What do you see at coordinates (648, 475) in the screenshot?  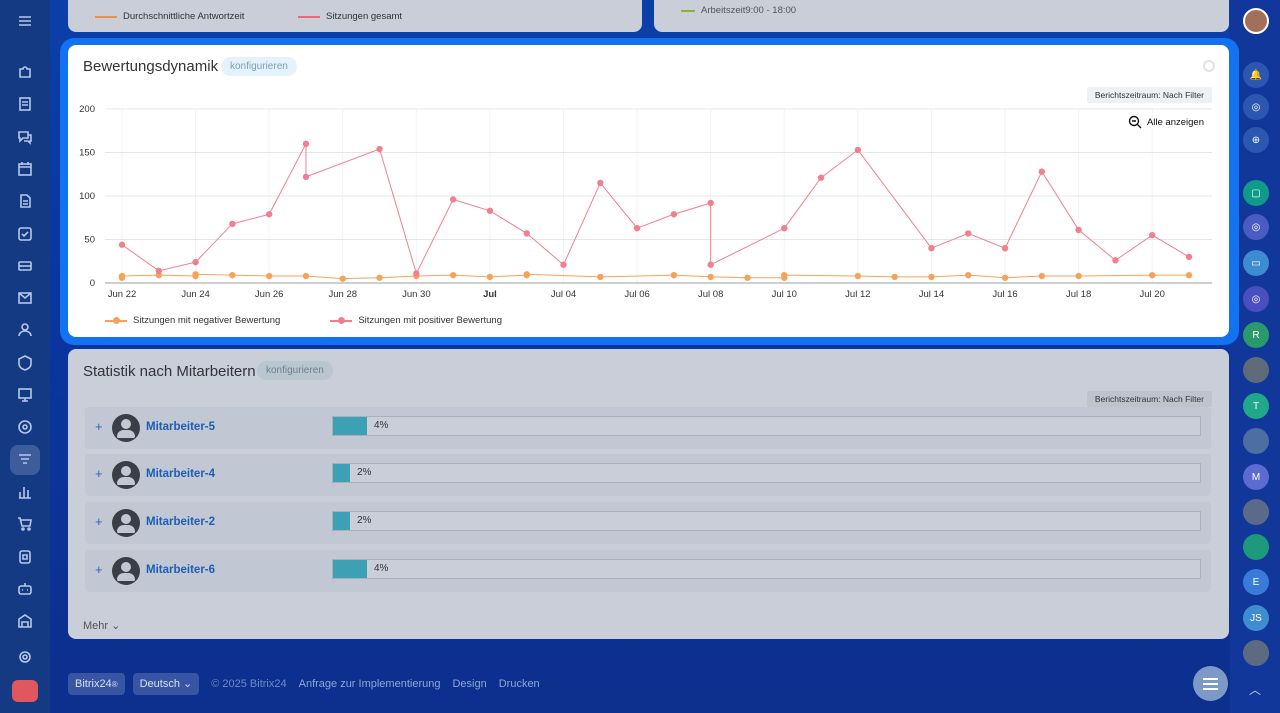 I see `employee-row: + Mitarbeiter-4 2%` at bounding box center [648, 475].